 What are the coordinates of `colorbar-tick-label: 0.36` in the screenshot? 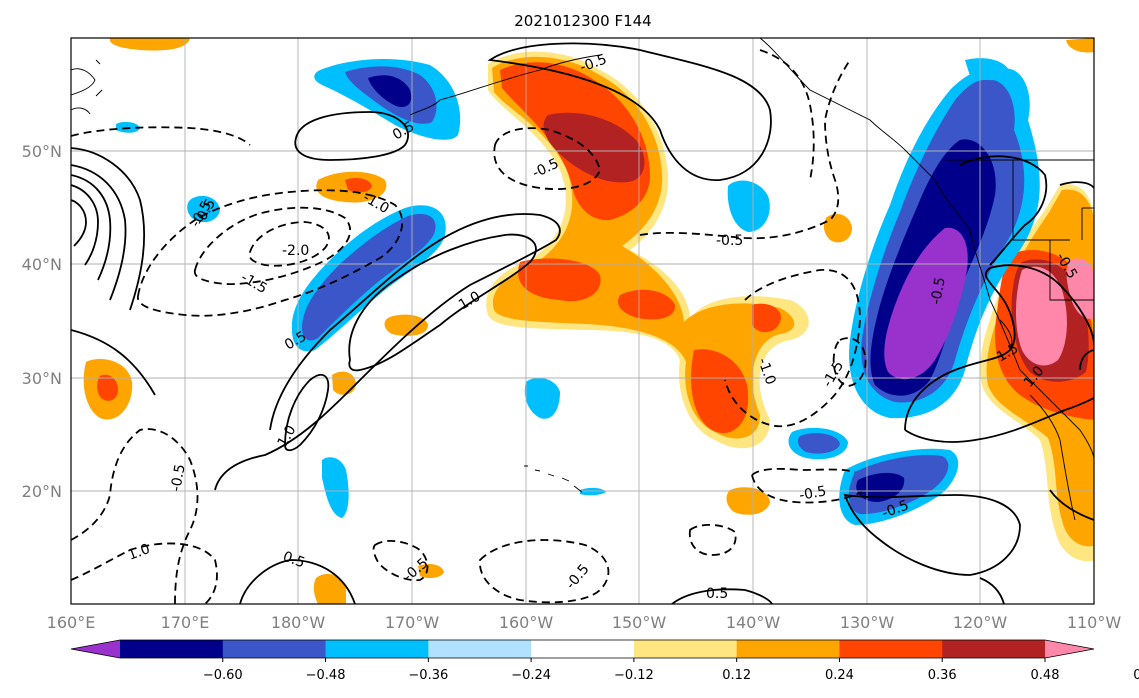 It's located at (942, 675).